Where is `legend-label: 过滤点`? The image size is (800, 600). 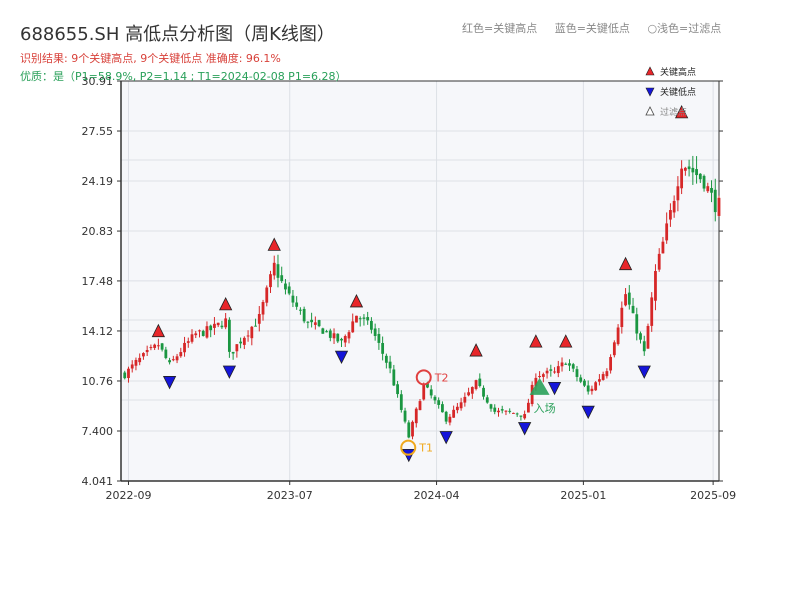
legend-label: 过滤点 is located at coordinates (673, 112).